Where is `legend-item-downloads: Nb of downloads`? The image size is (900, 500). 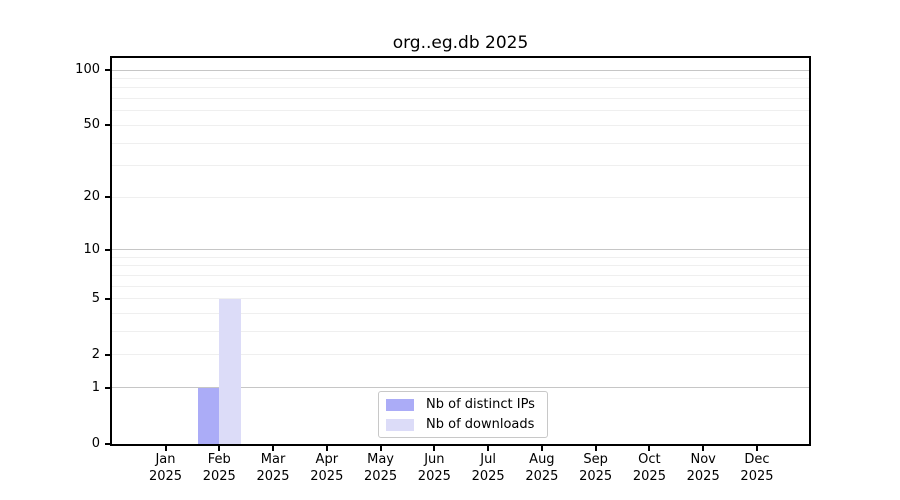 legend-item-downloads: Nb of downloads is located at coordinates (466, 425).